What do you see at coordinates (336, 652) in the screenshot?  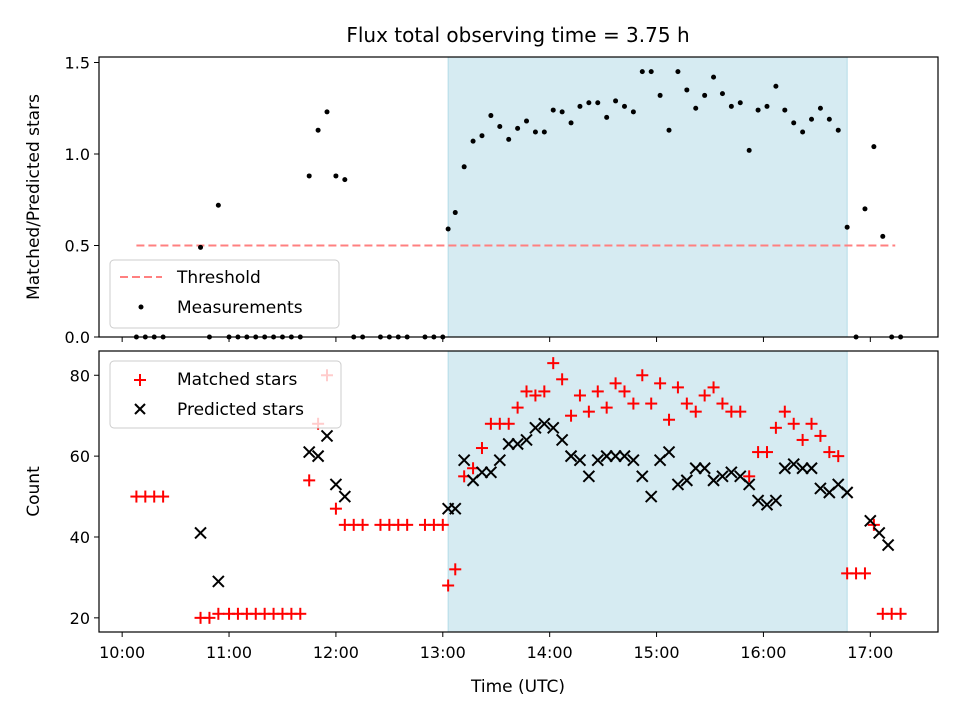 I see `x-tick-label: 12:00` at bounding box center [336, 652].